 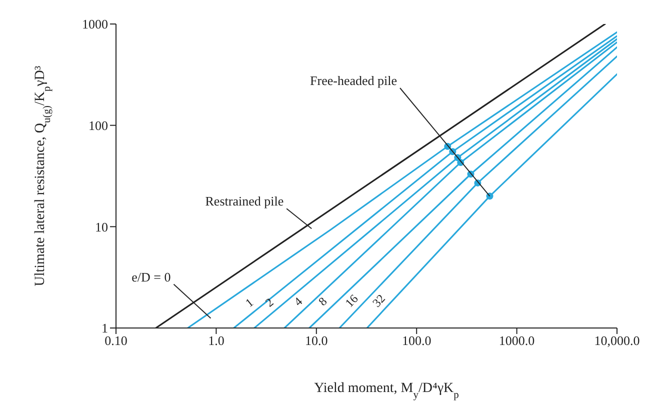 I want to click on y-tick-label: 1000, so click(x=95, y=24).